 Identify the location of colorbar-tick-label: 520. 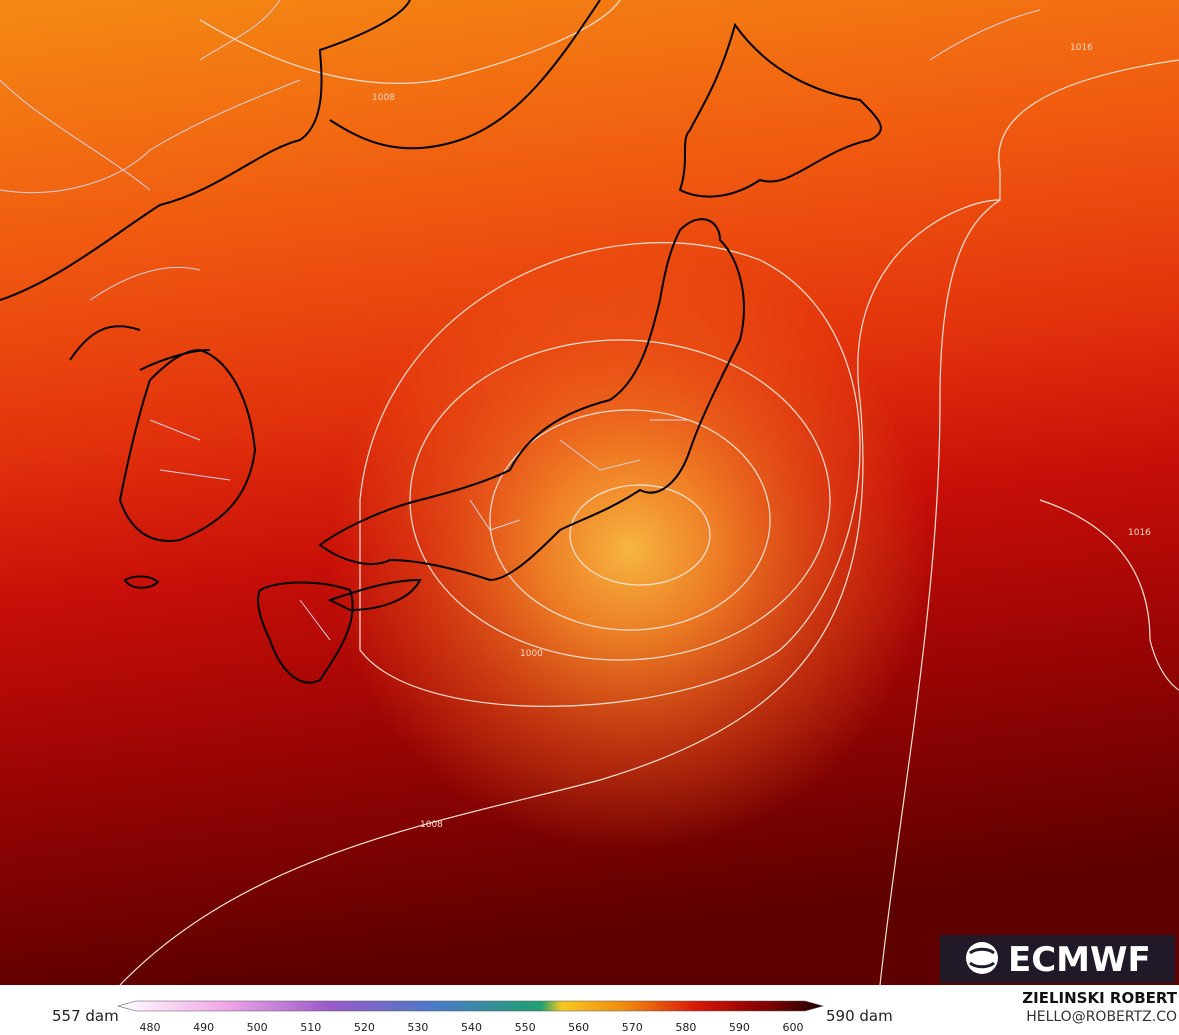
(364, 1027).